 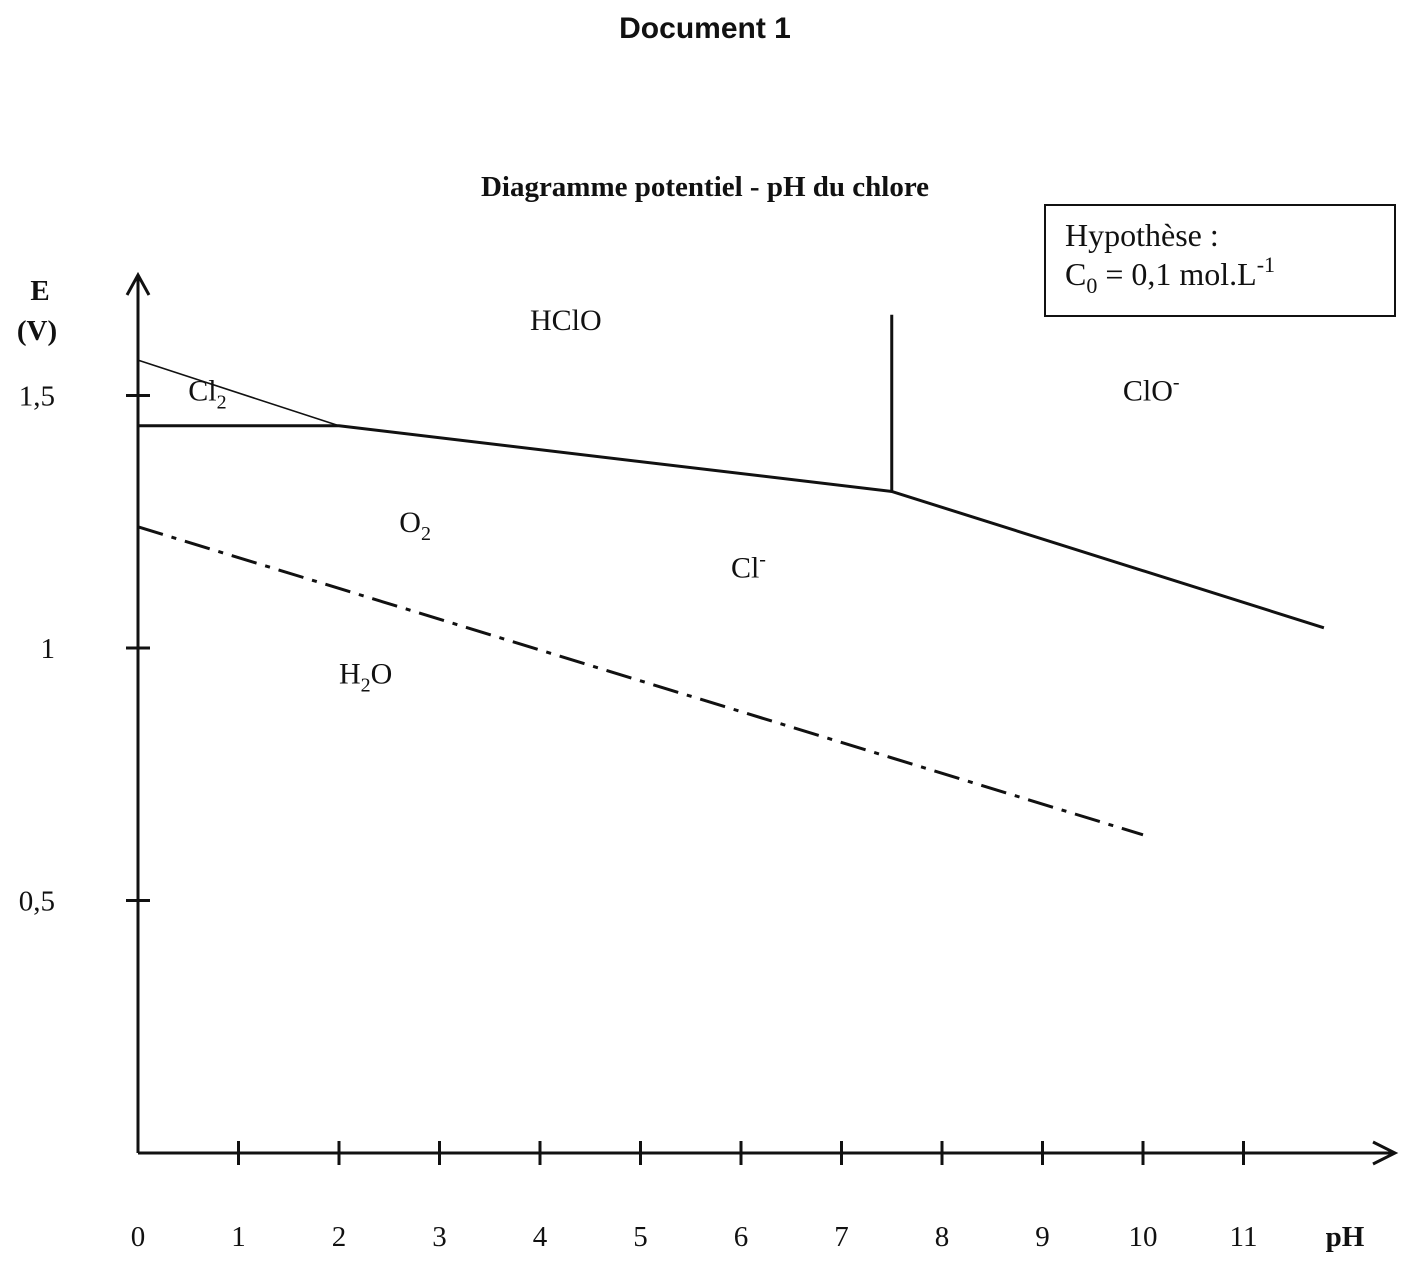 I want to click on x-tick-label: 9, so click(x=1042, y=1237).